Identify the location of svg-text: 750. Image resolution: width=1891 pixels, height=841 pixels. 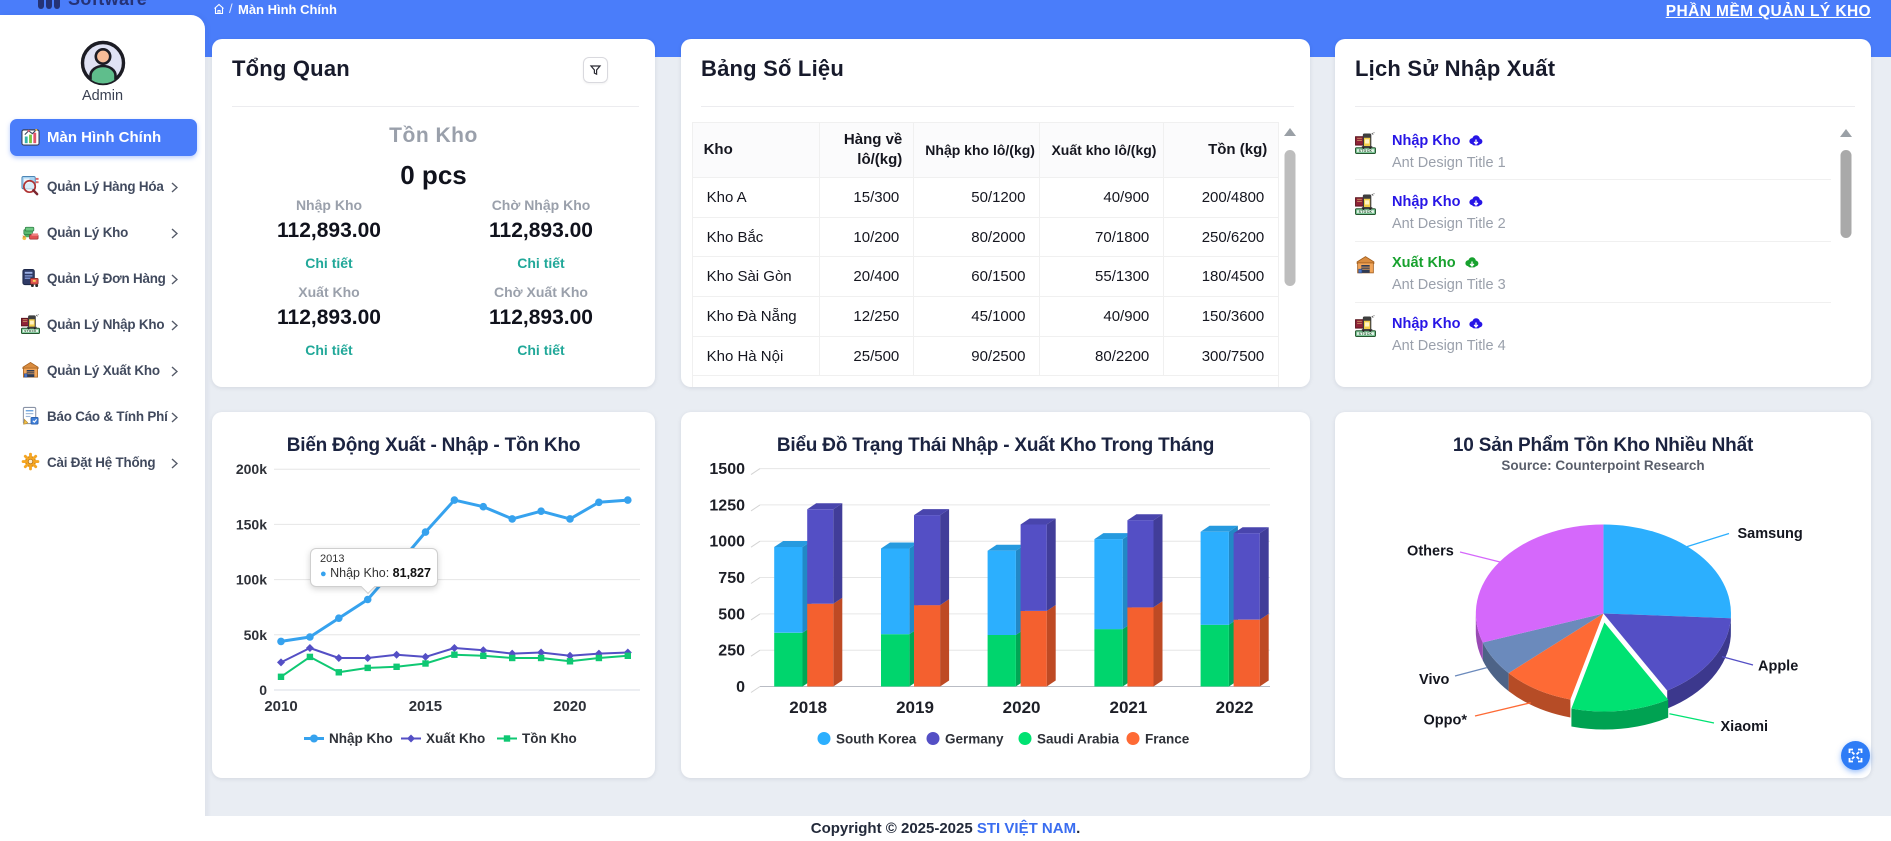
(731, 578).